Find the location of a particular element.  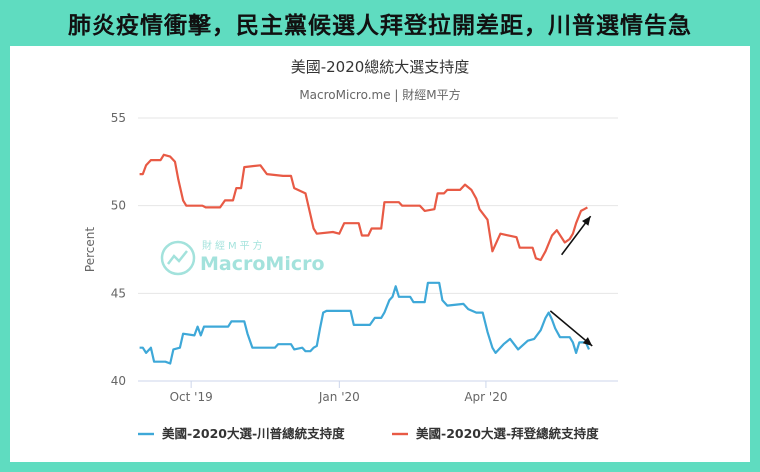

y-axis-label: Percent is located at coordinates (90, 249).